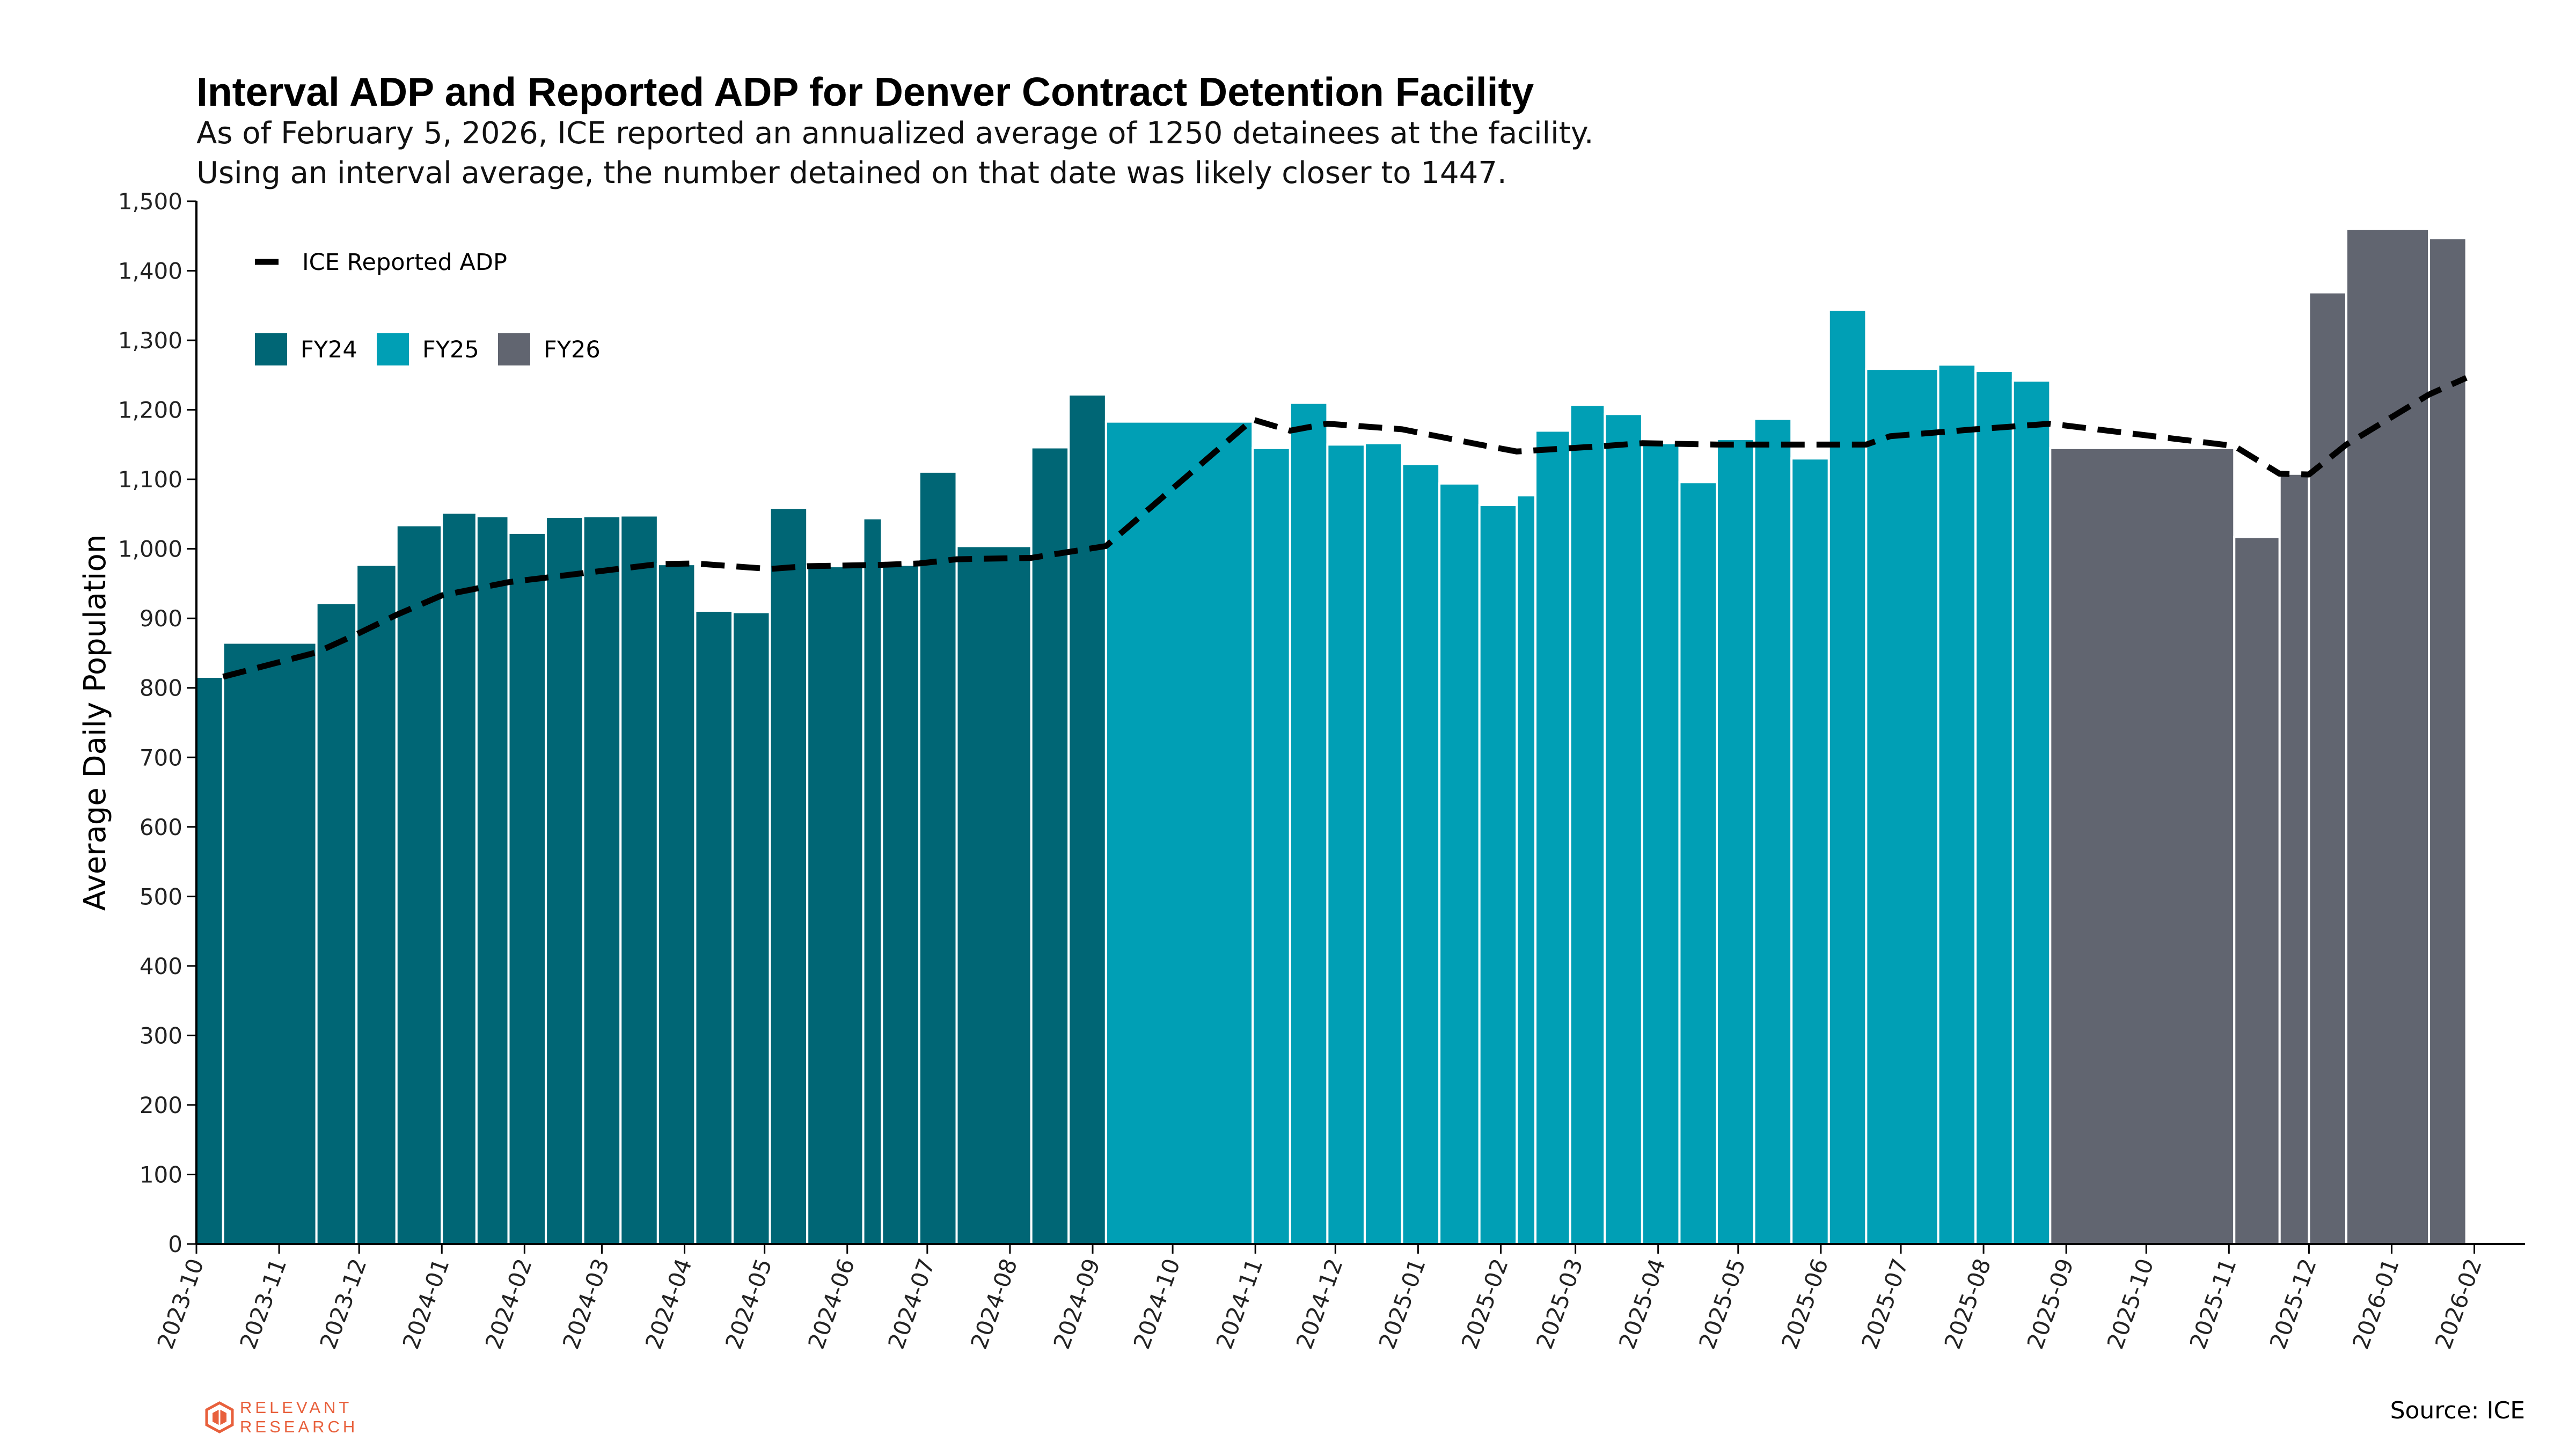 The image size is (2576, 1449). I want to click on x-tick-label: 2024-10, so click(1156, 1304).